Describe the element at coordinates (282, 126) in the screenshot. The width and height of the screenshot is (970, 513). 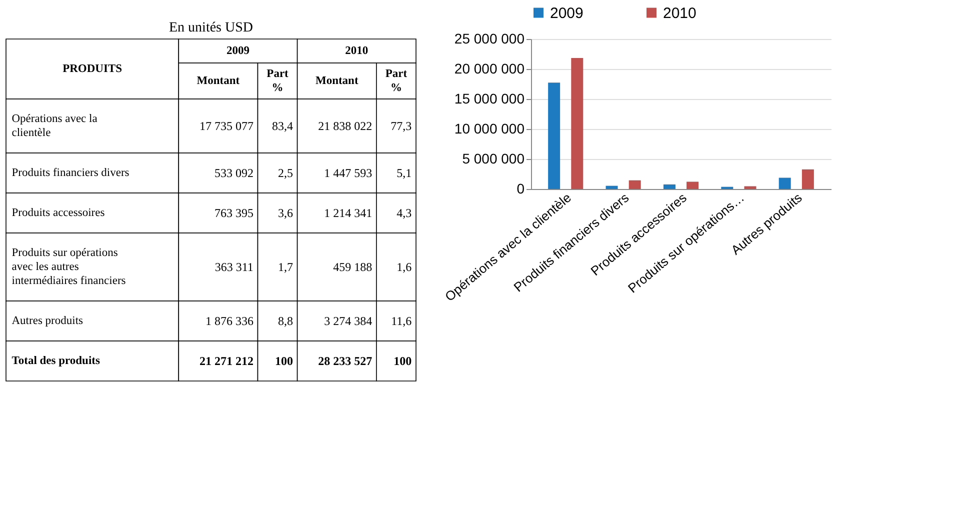
I see `text: 83,4` at that location.